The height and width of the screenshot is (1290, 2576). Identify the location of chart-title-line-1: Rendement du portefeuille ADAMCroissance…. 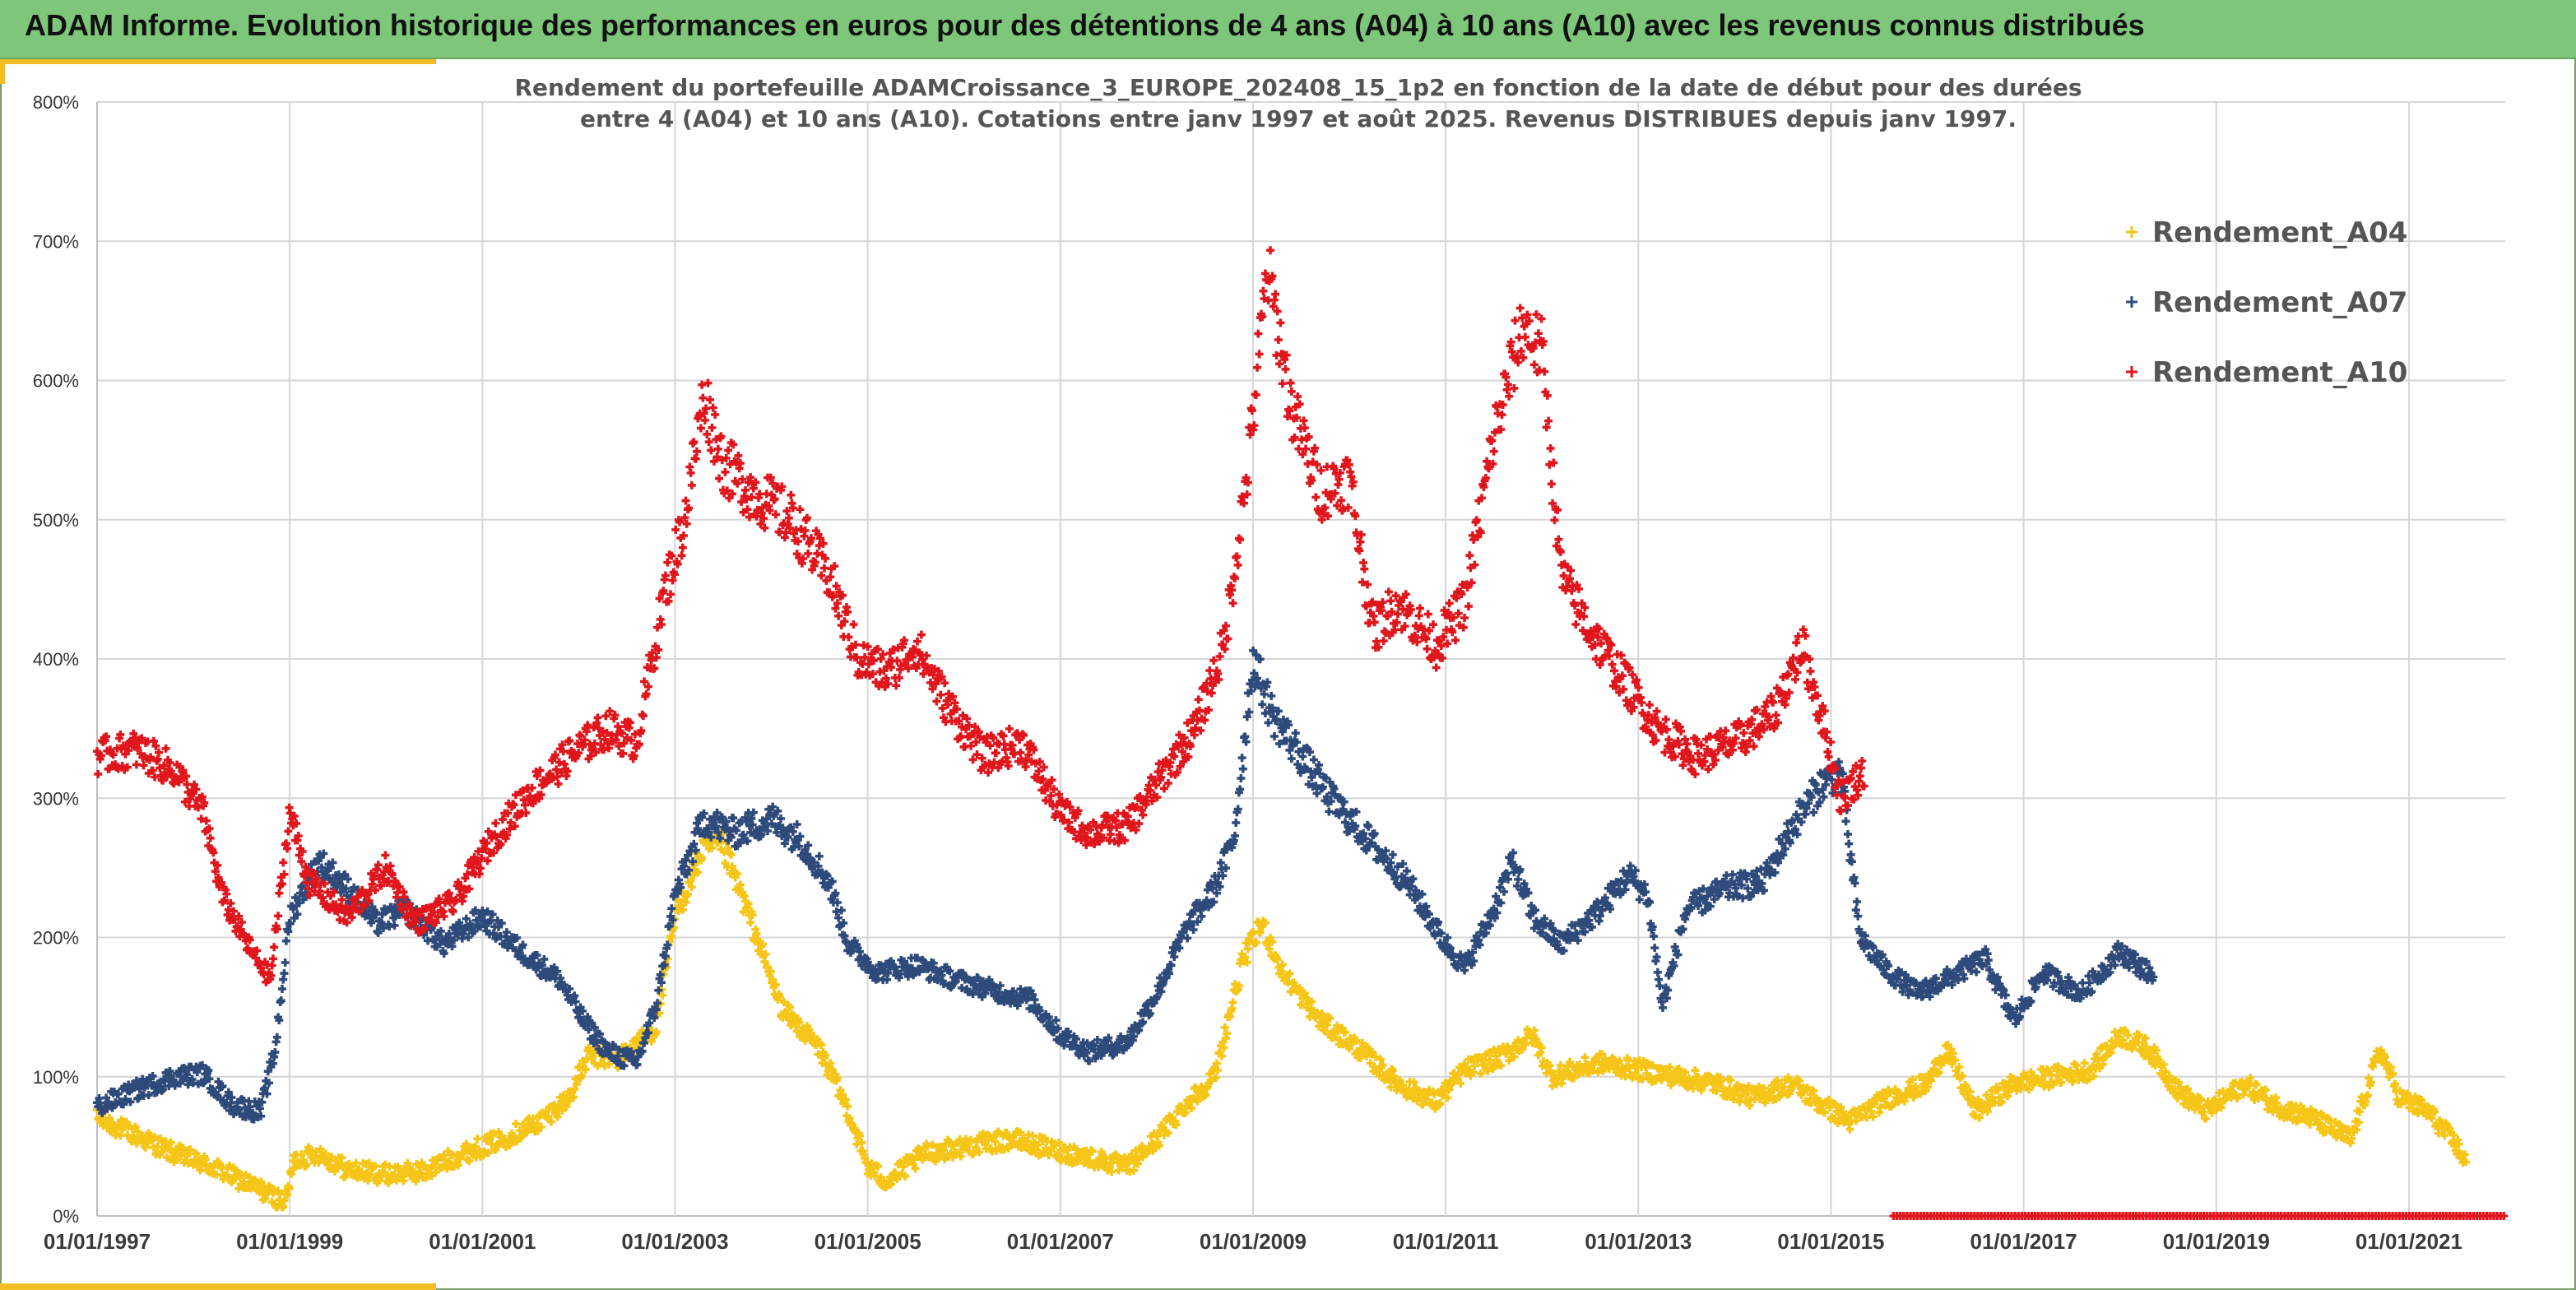
(1298, 87).